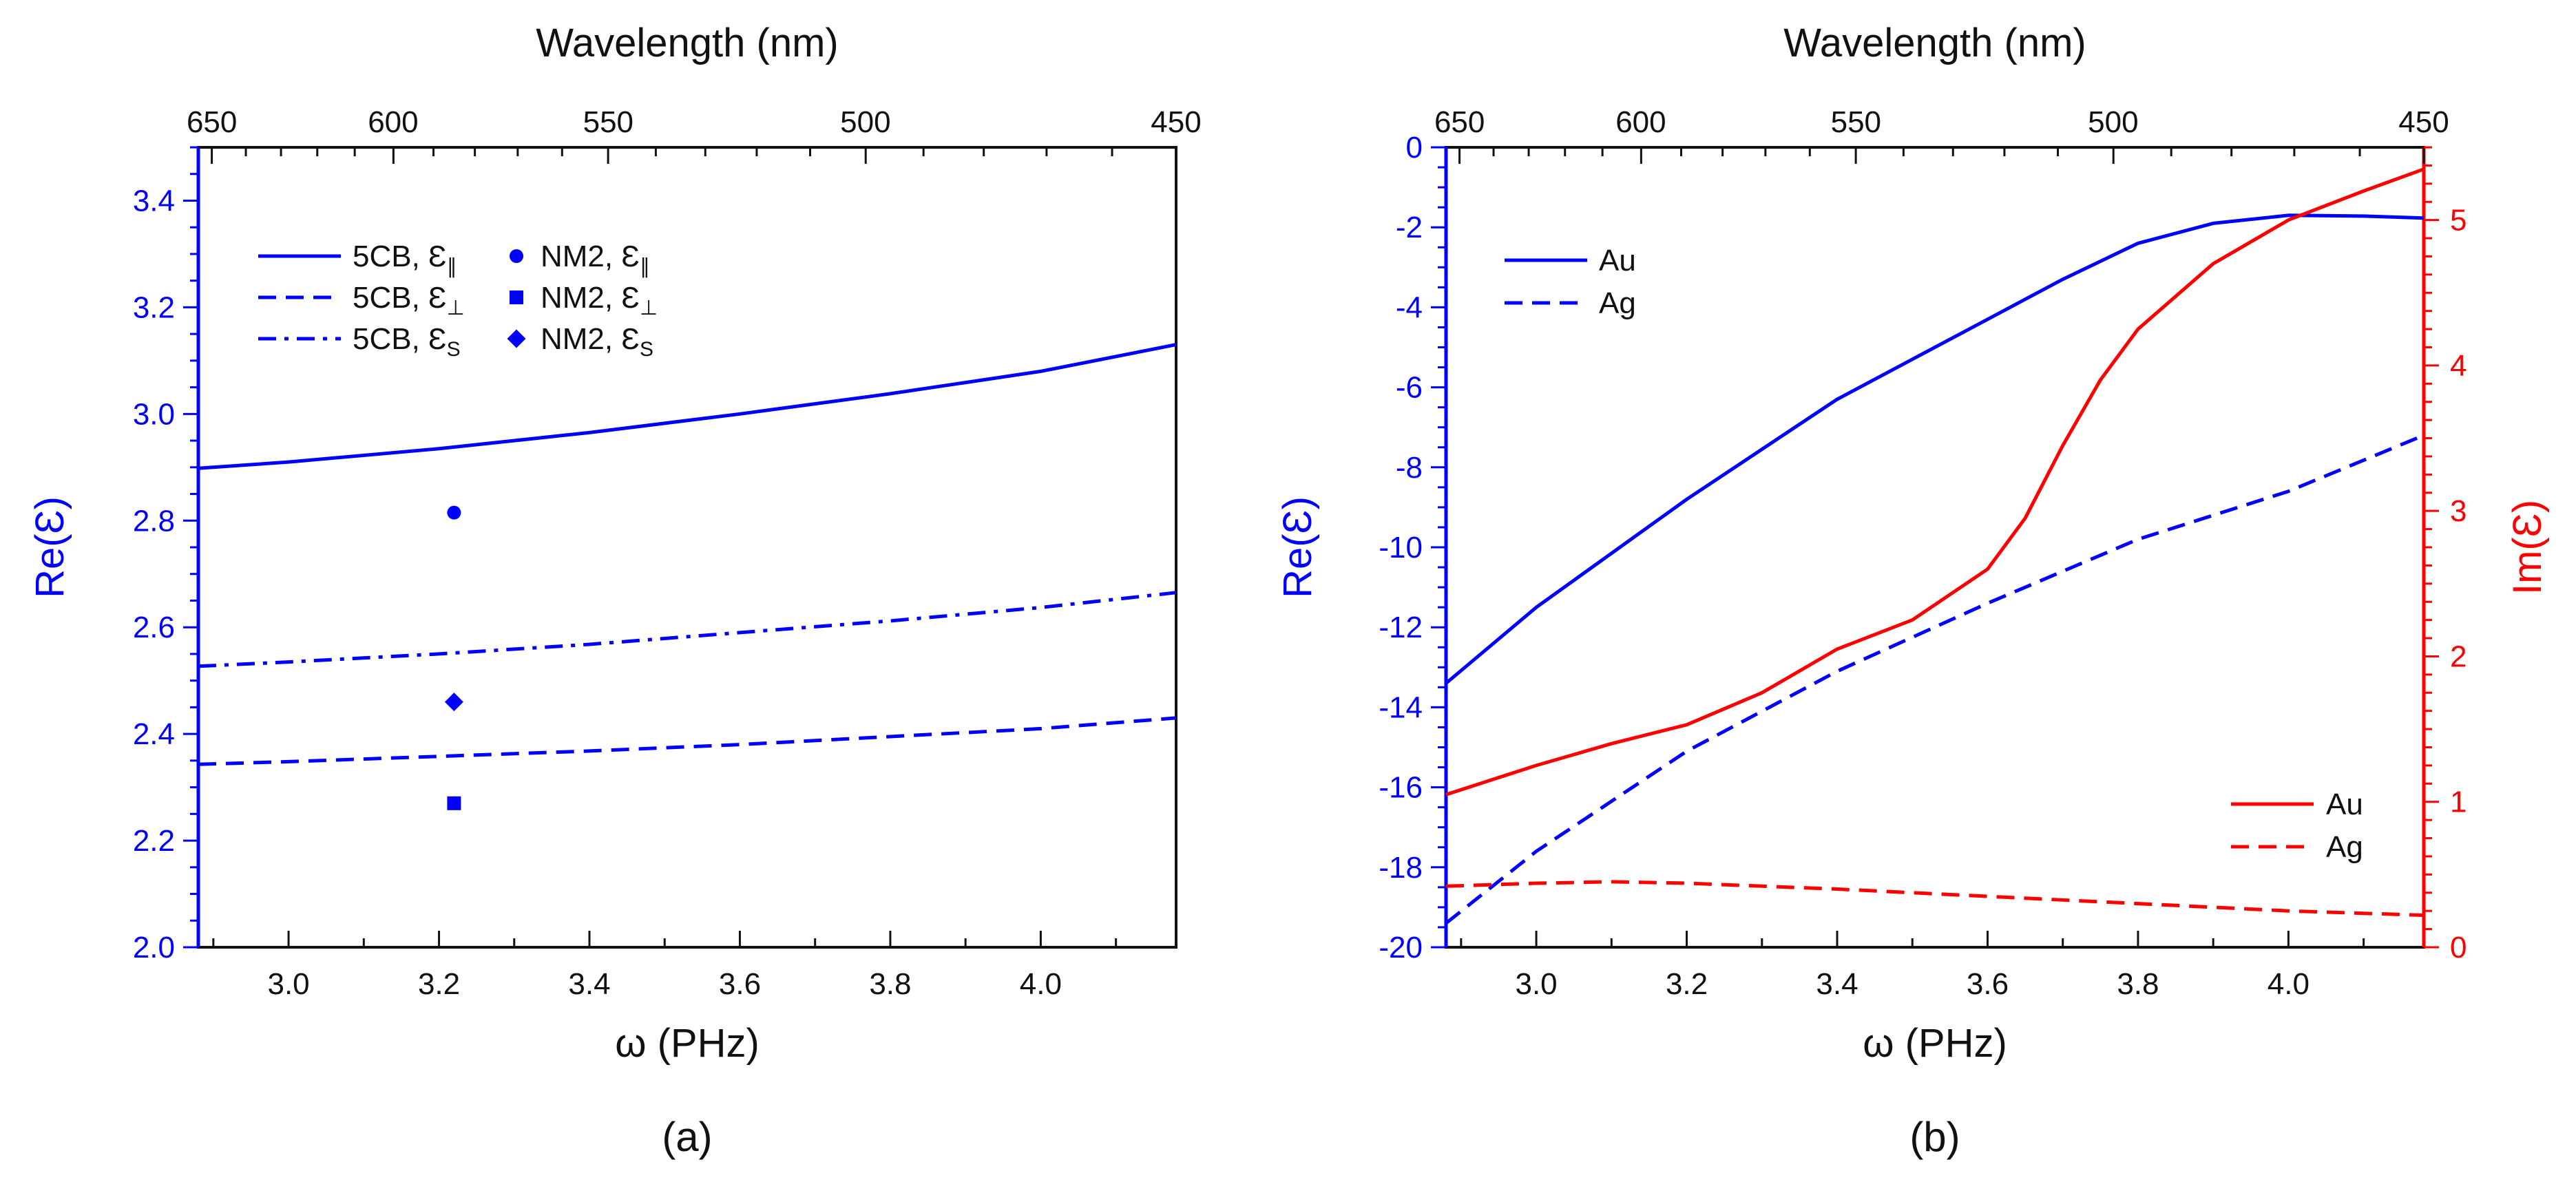 This screenshot has width=2576, height=1182. What do you see at coordinates (1414, 148) in the screenshot?
I see `panel-b-ytick-label: 0` at bounding box center [1414, 148].